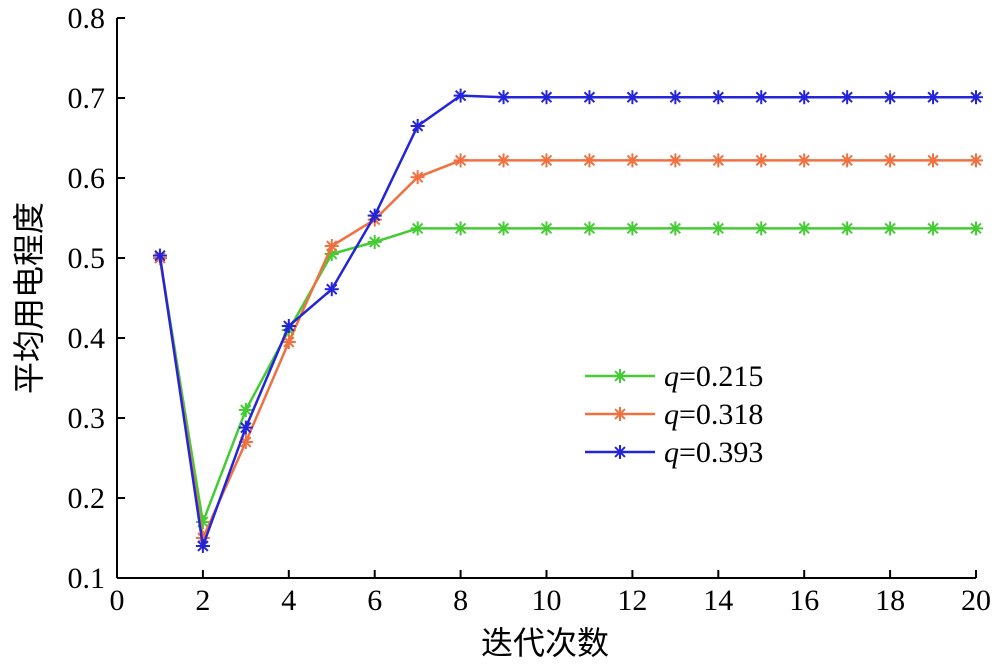 The width and height of the screenshot is (1000, 664). I want to click on y-tick-label: 0.7, so click(87, 98).